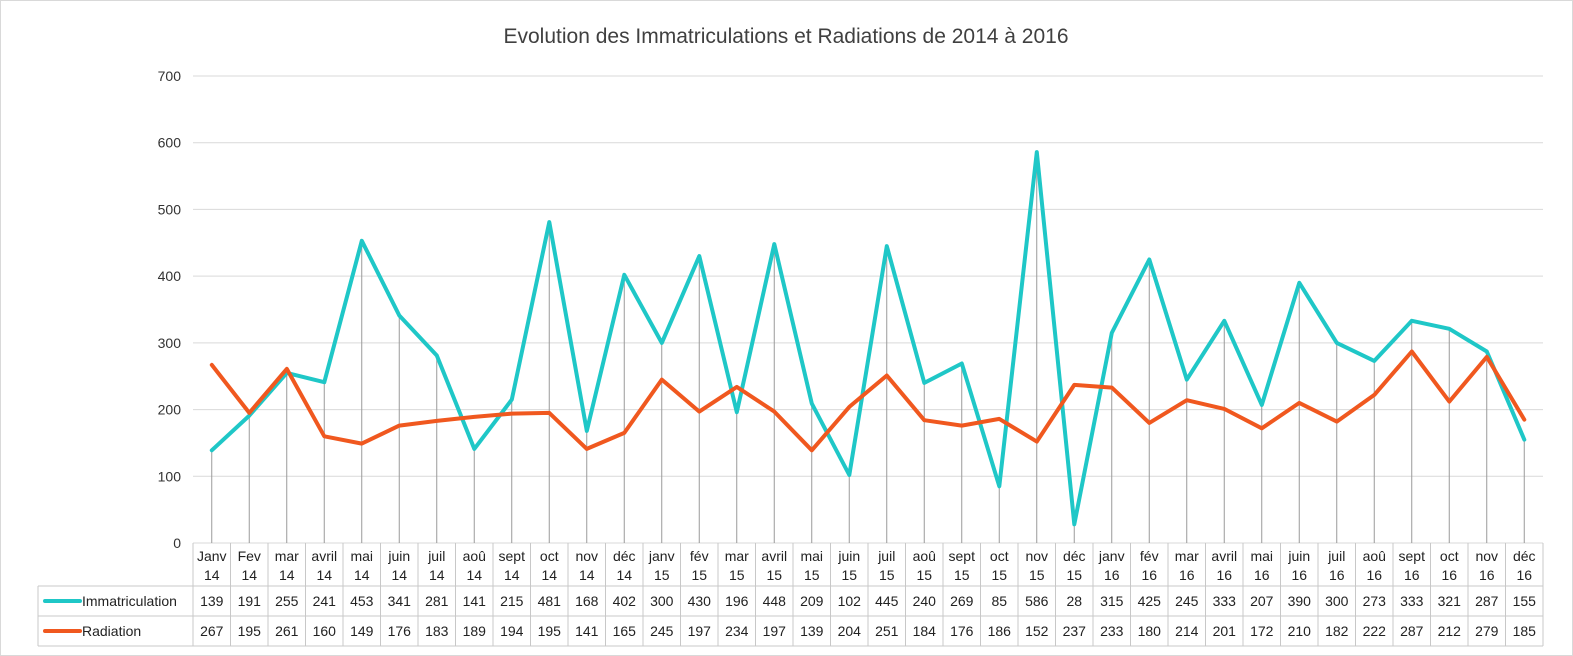 This screenshot has width=1573, height=656. Describe the element at coordinates (170, 276) in the screenshot. I see `y-tick-label: 400` at that location.